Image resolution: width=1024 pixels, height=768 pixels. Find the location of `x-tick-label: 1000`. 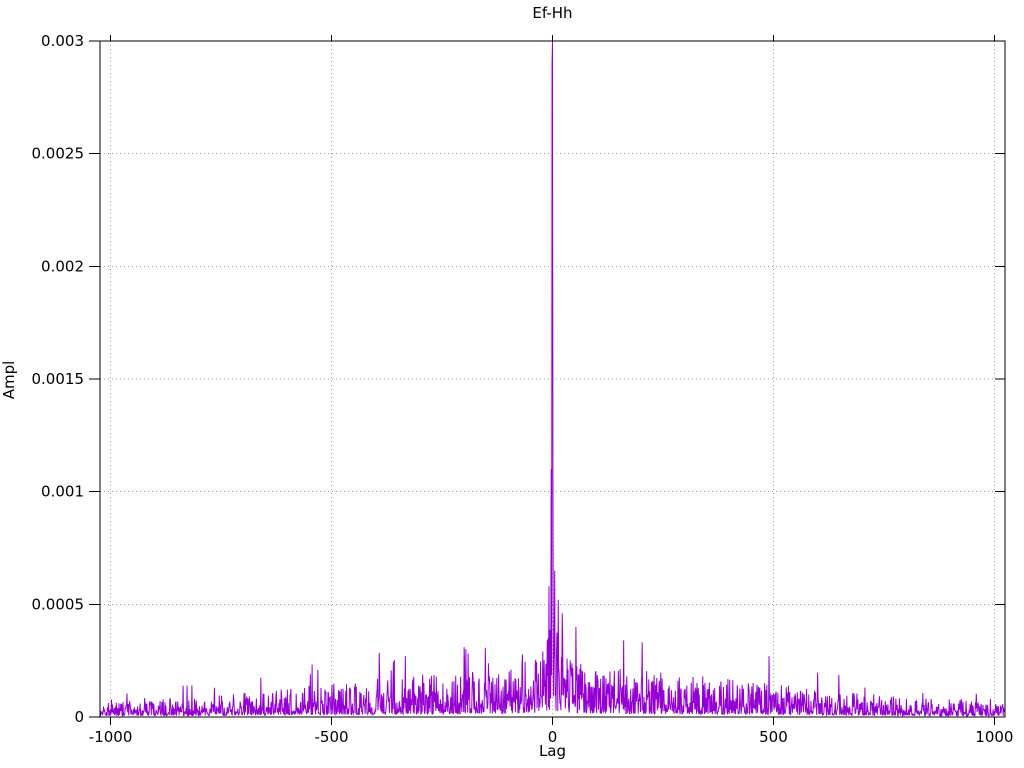

x-tick-label: 1000 is located at coordinates (994, 737).